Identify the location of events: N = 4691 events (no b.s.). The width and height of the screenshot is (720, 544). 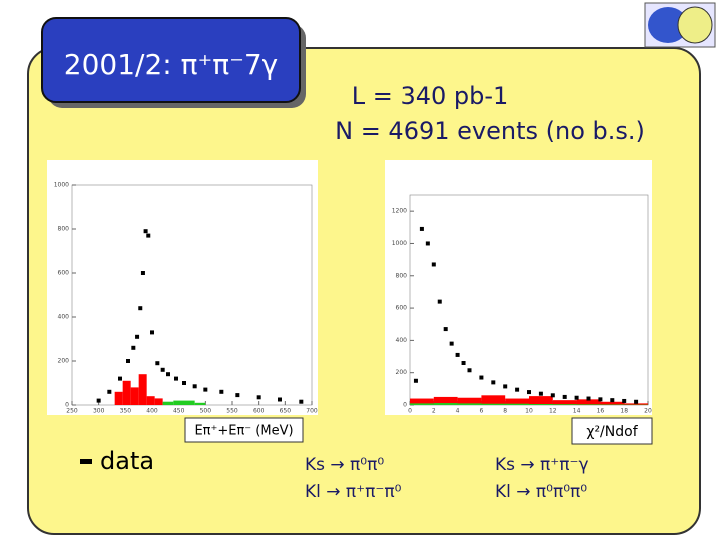
(490, 131).